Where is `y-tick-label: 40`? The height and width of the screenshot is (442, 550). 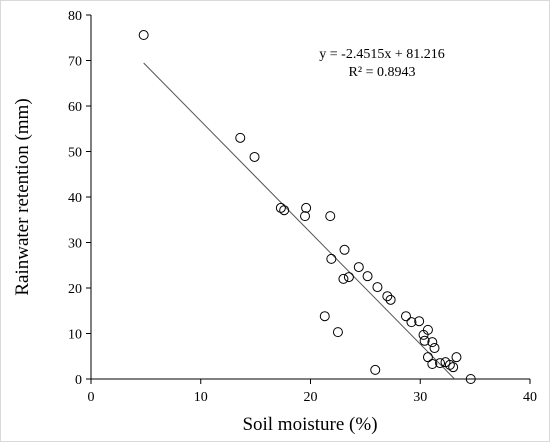 y-tick-label: 40 is located at coordinates (75, 198).